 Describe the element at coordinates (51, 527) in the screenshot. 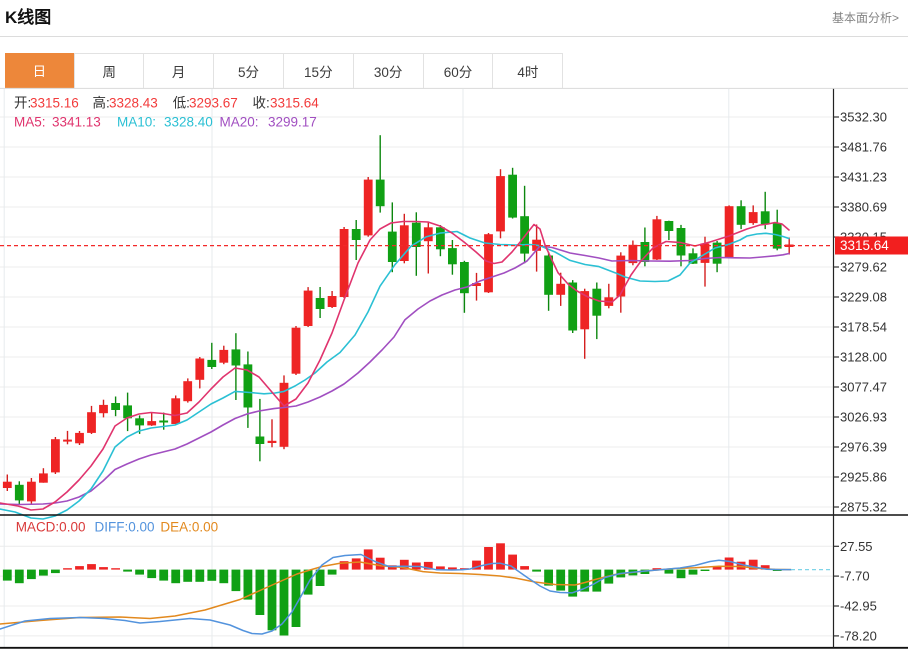

I see `svg-text: MACD:0.00` at that location.